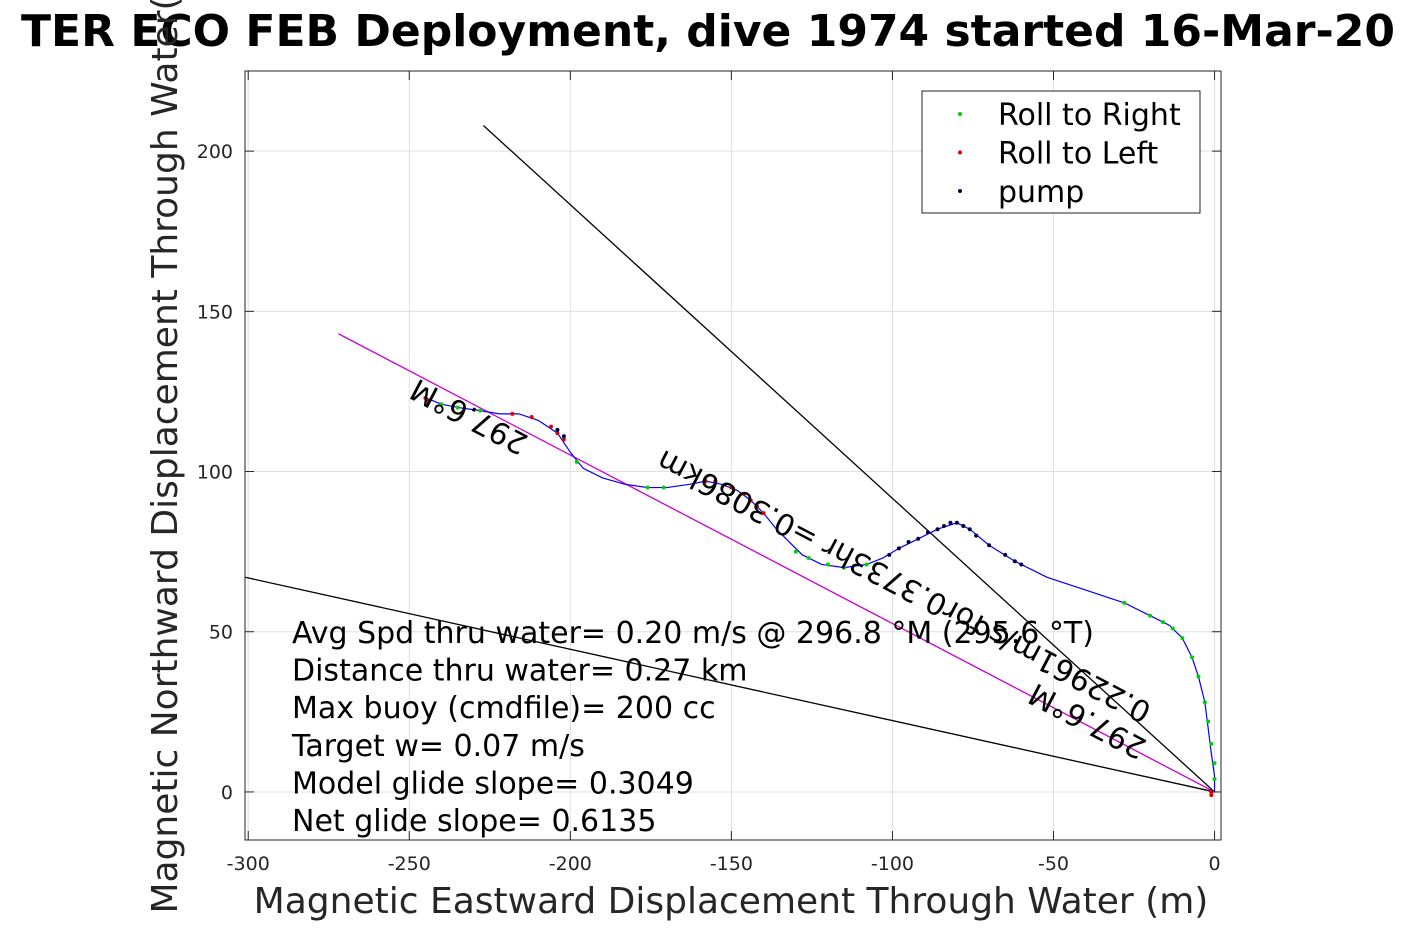 The height and width of the screenshot is (949, 1417). What do you see at coordinates (474, 821) in the screenshot?
I see `stat-line: Net glide slope= 0.6135` at bounding box center [474, 821].